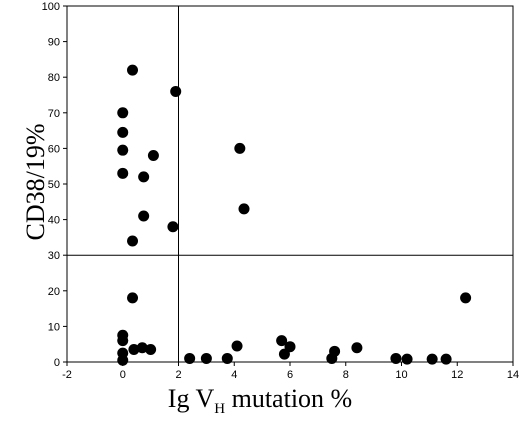 This screenshot has height=436, width=520. Describe the element at coordinates (51, 7) in the screenshot. I see `y-tick-label: 100` at that location.